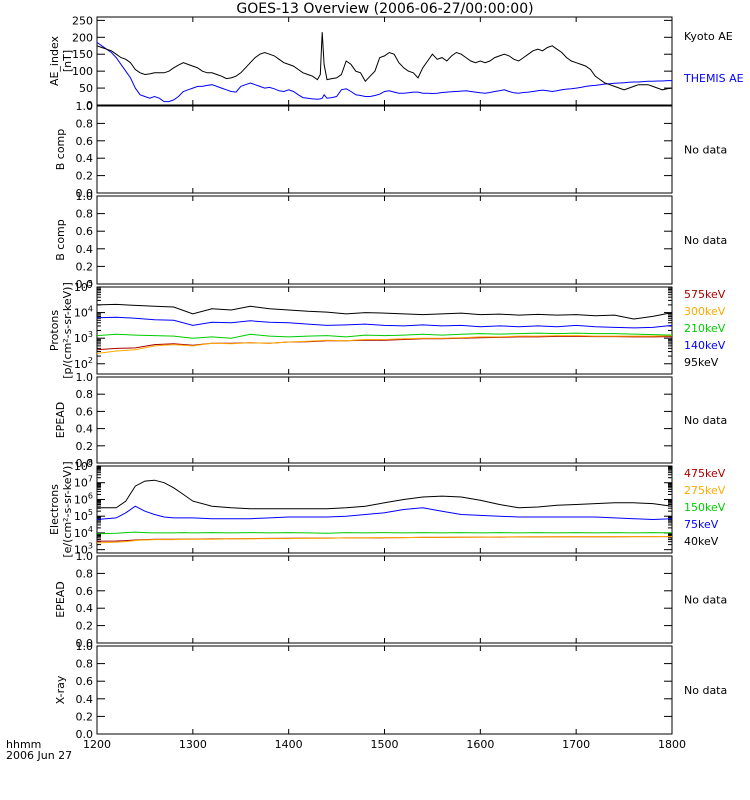 Image resolution: width=750 pixels, height=800 pixels. Describe the element at coordinates (54, 330) in the screenshot. I see `y-axis-label: Protons` at that location.